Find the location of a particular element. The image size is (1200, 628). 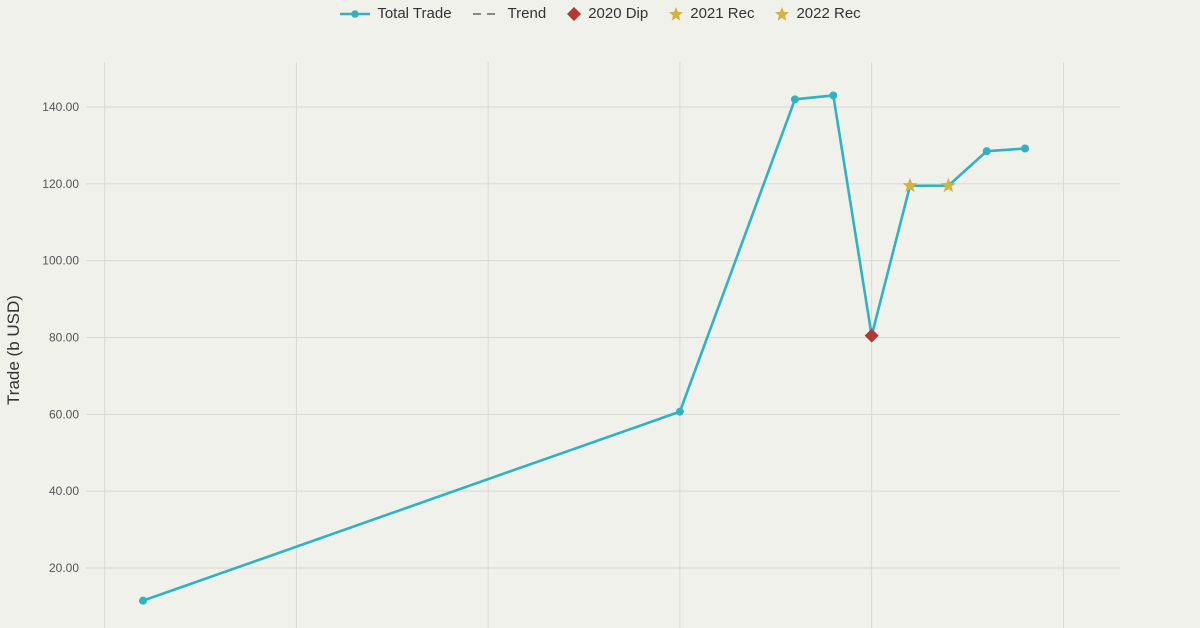

y-tick-label: 60.00 is located at coordinates (64, 414).